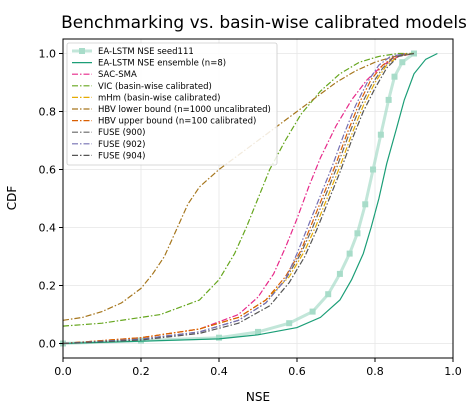 This screenshot has width=474, height=412. I want to click on legend-label: FUSE (900), so click(121, 133).